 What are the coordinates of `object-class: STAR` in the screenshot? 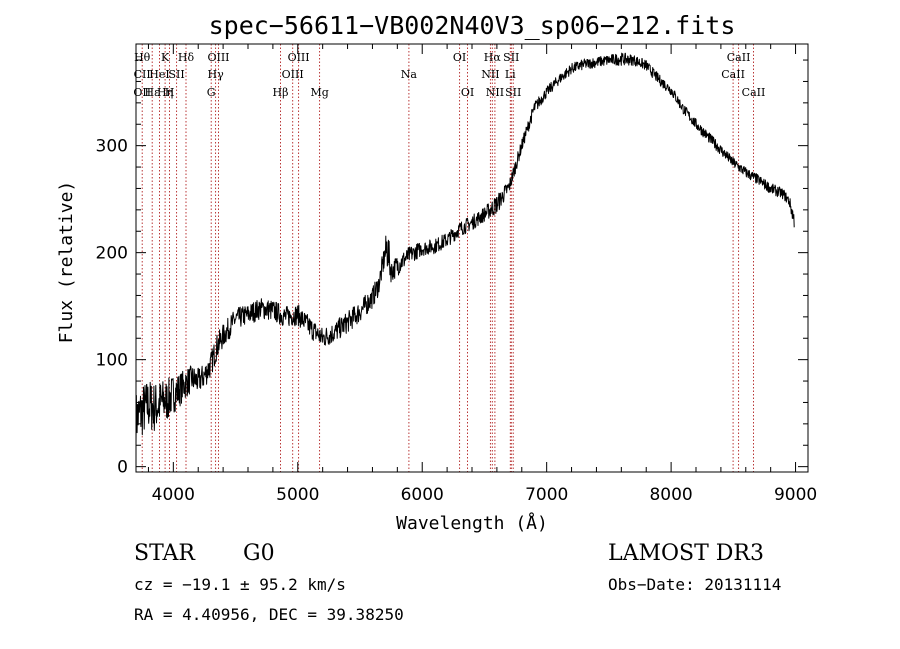 It's located at (165, 553).